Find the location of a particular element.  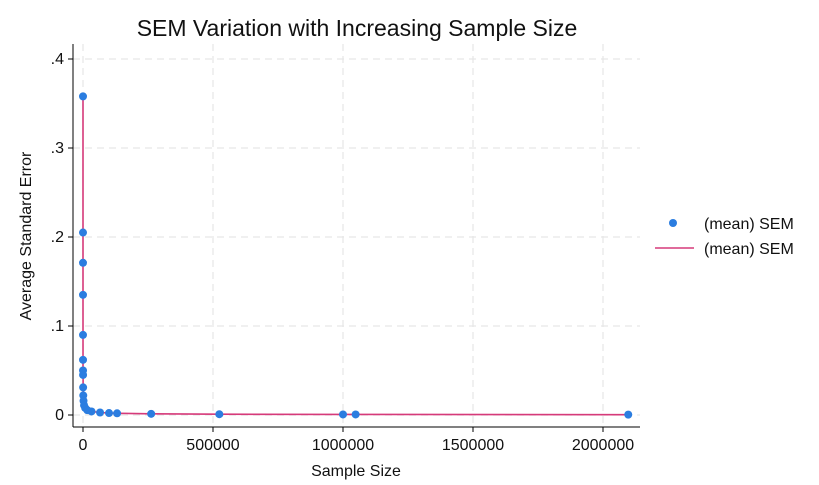

legend-label-line: (mean) SEM is located at coordinates (749, 249).